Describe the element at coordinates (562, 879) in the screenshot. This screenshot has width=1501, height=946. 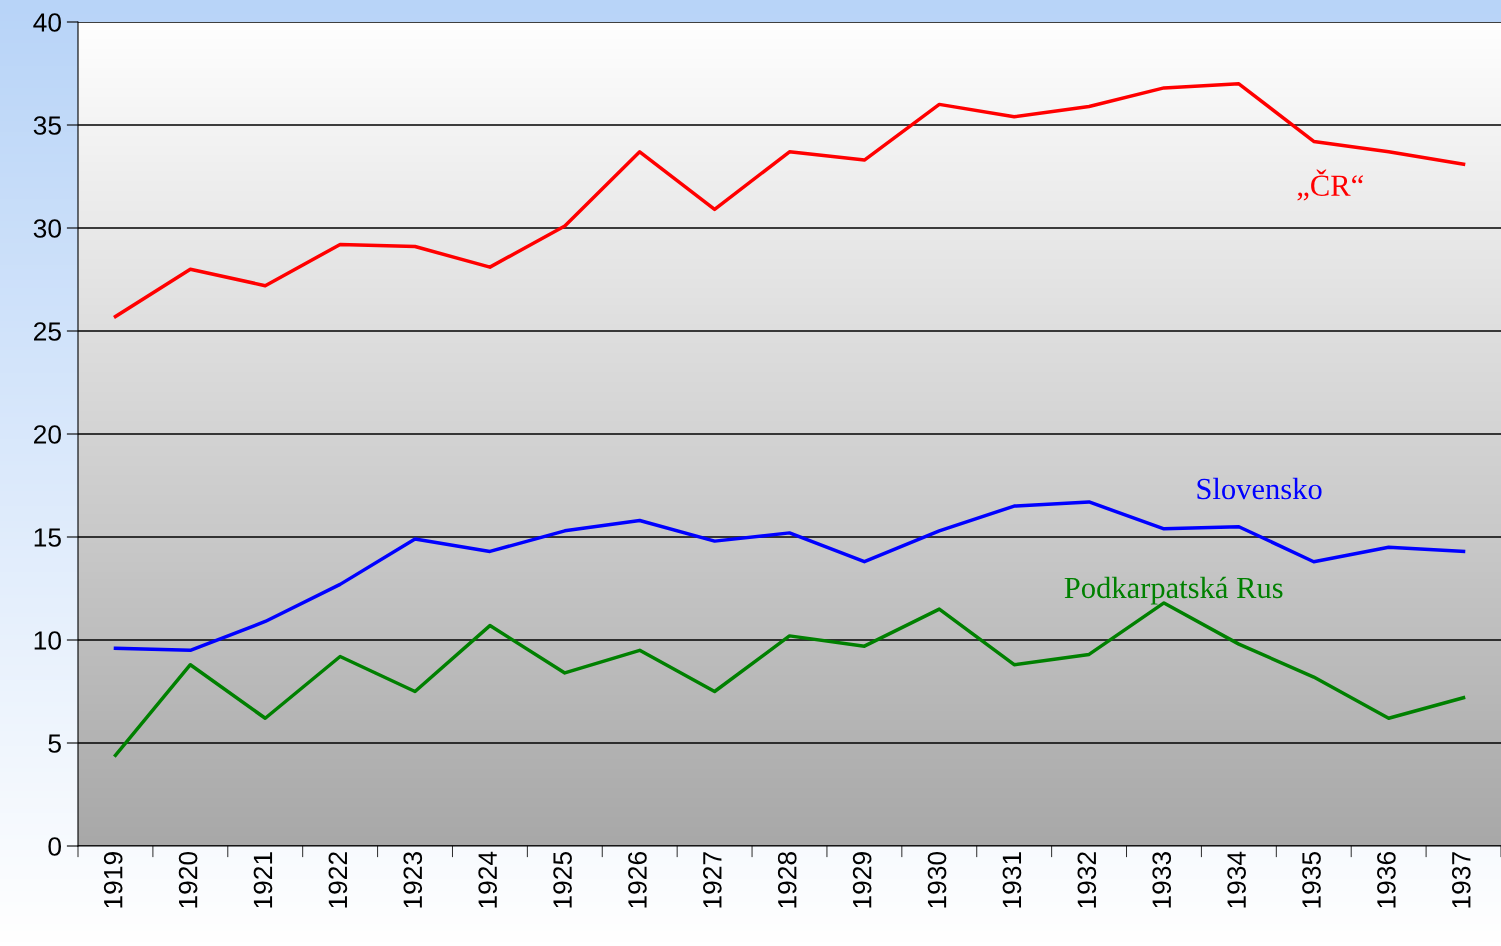
I see `x-tick-label: 1925` at that location.